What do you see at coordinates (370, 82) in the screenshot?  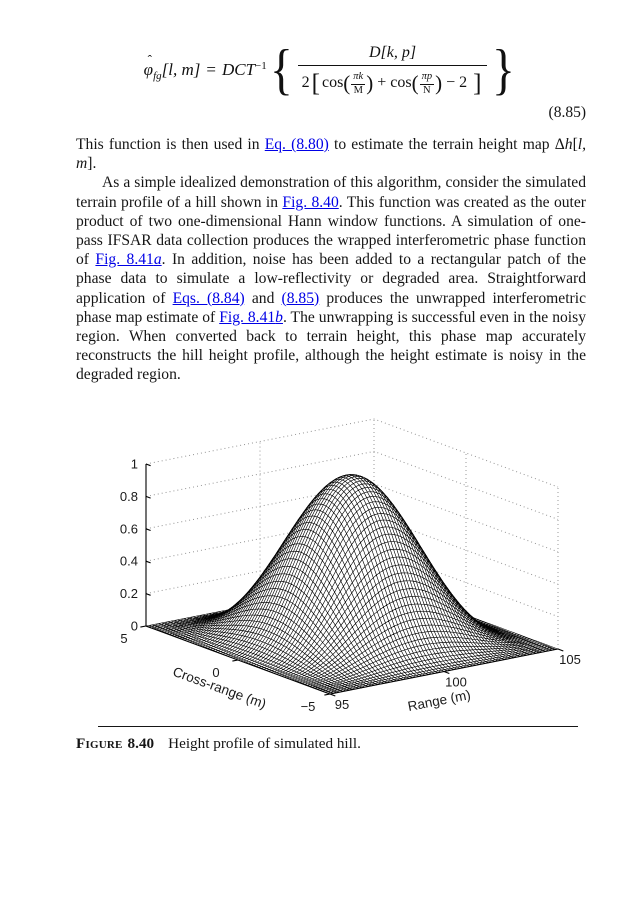 I see `paren-close-1: )` at bounding box center [370, 82].